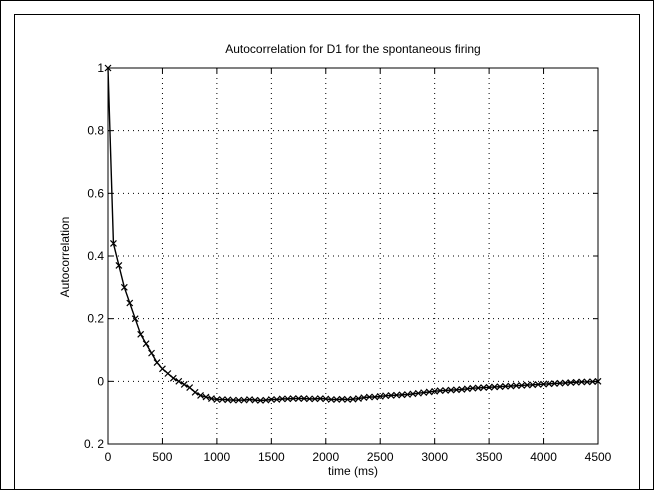 This screenshot has height=490, width=654. Describe the element at coordinates (95, 319) in the screenshot. I see `y-tick-label: 0.2` at that location.